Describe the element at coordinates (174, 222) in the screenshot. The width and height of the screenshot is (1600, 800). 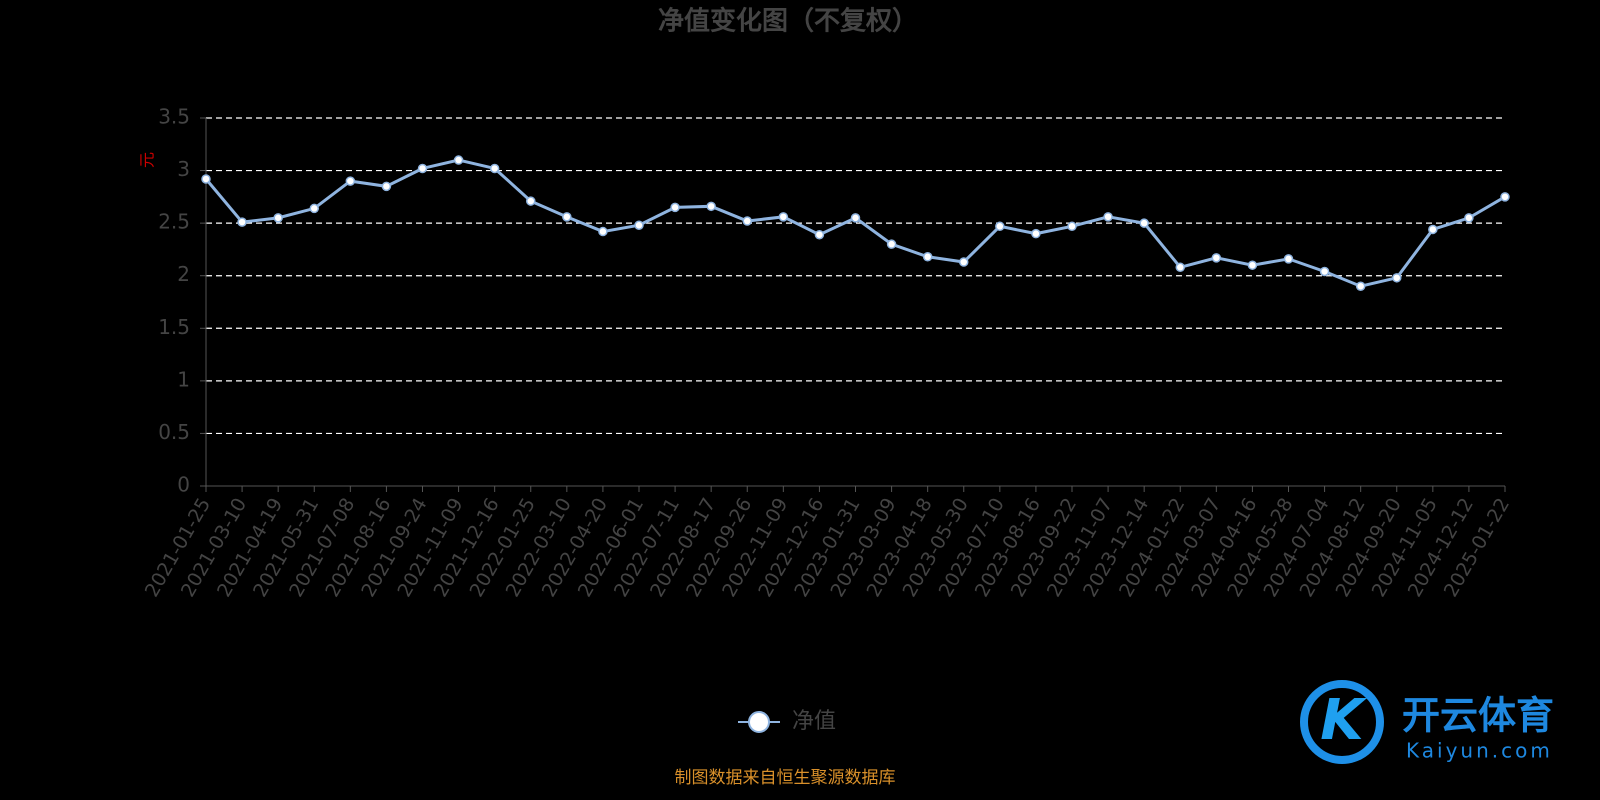
I see `y-tick-label: 2.5` at that location.